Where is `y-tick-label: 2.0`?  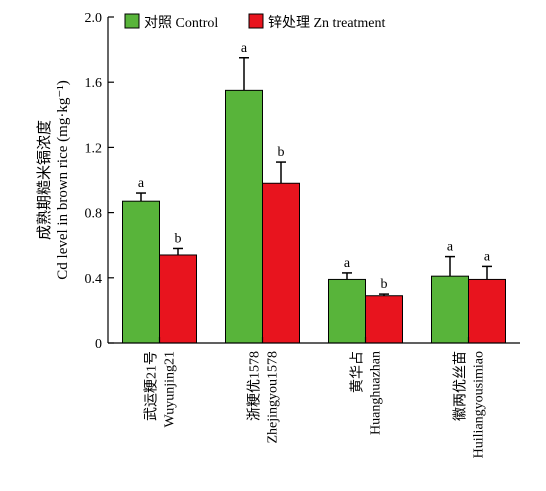 y-tick-label: 2.0 is located at coordinates (94, 18).